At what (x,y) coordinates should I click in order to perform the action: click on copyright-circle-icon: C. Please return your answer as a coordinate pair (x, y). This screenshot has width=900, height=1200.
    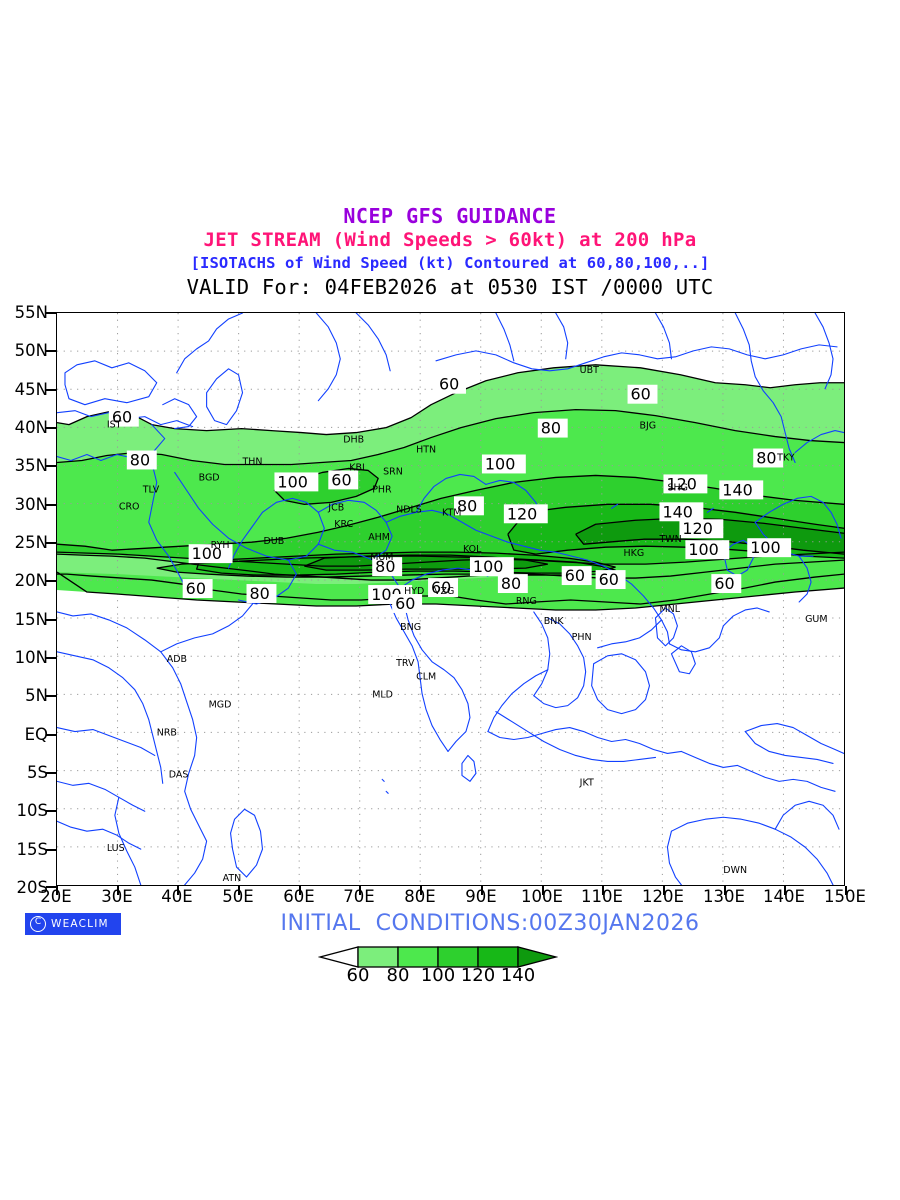
    Looking at the image, I should click on (38, 924).